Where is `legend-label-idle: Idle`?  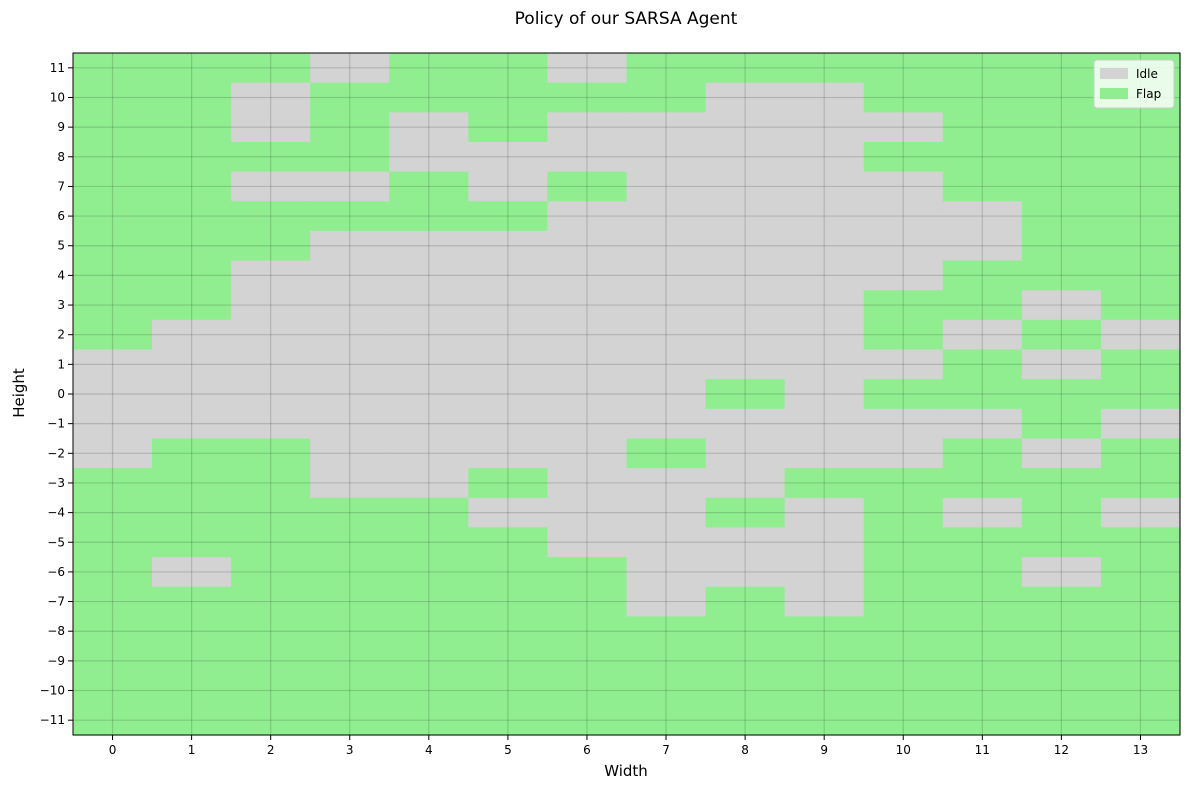 legend-label-idle: Idle is located at coordinates (1147, 74).